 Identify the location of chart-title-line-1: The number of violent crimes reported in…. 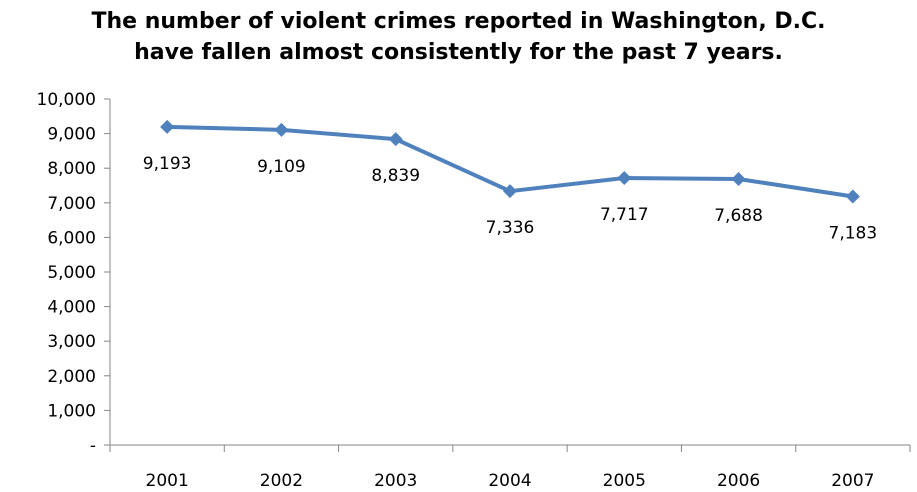
(458, 21).